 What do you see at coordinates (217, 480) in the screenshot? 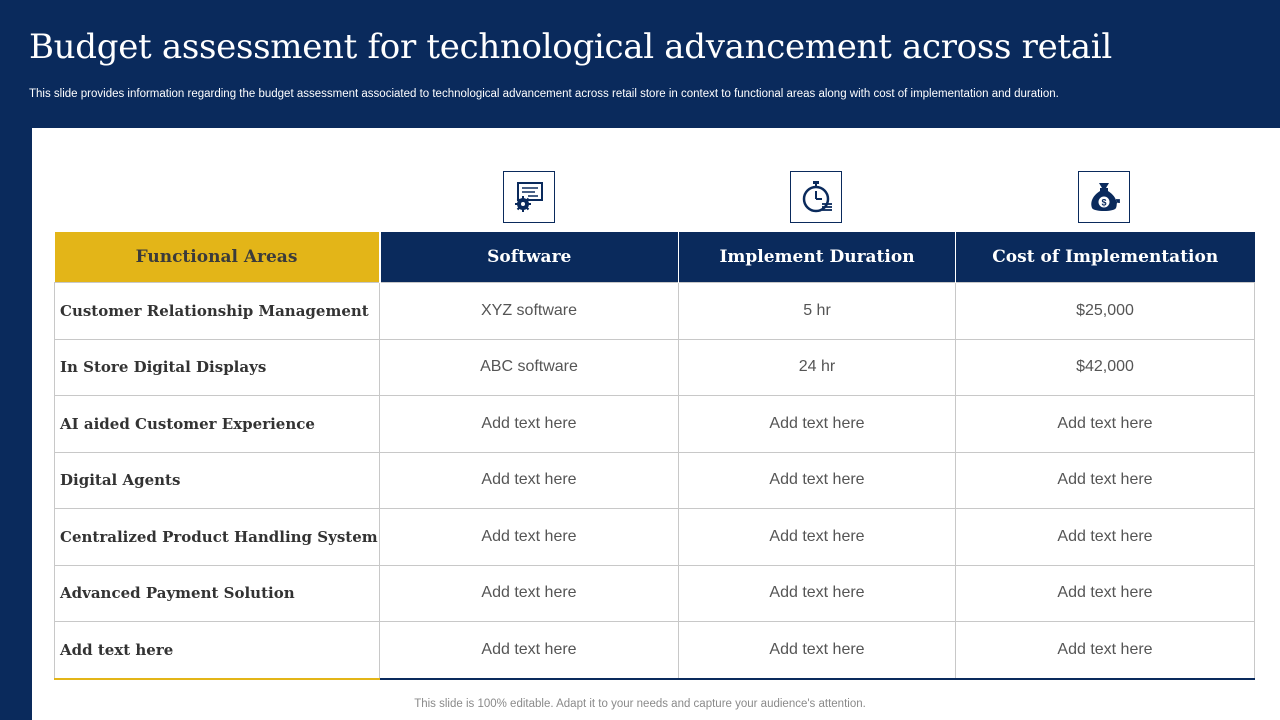
I see `functional-area-cell: Digital Agents` at bounding box center [217, 480].